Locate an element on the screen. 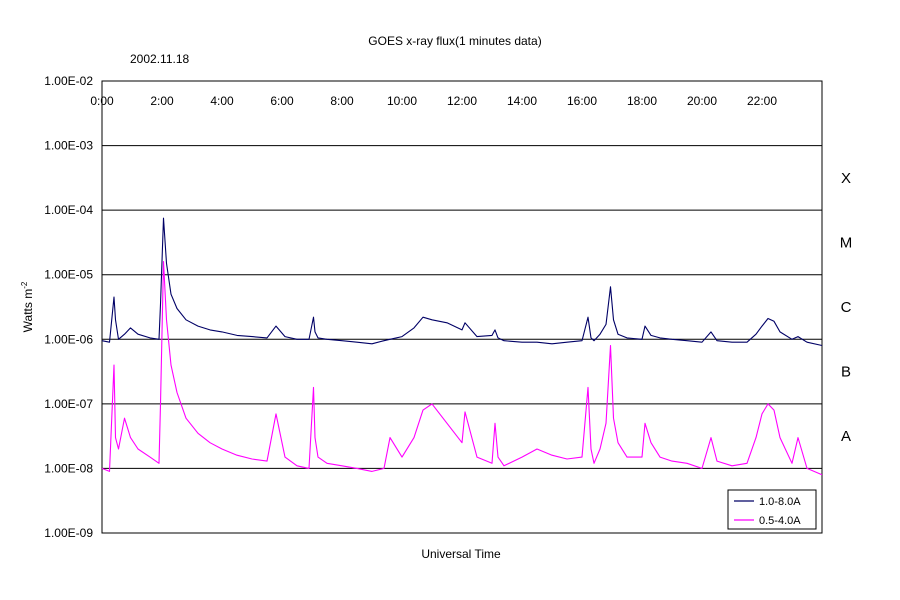 This screenshot has width=900, height=600. flare-class-x: X is located at coordinates (846, 178).